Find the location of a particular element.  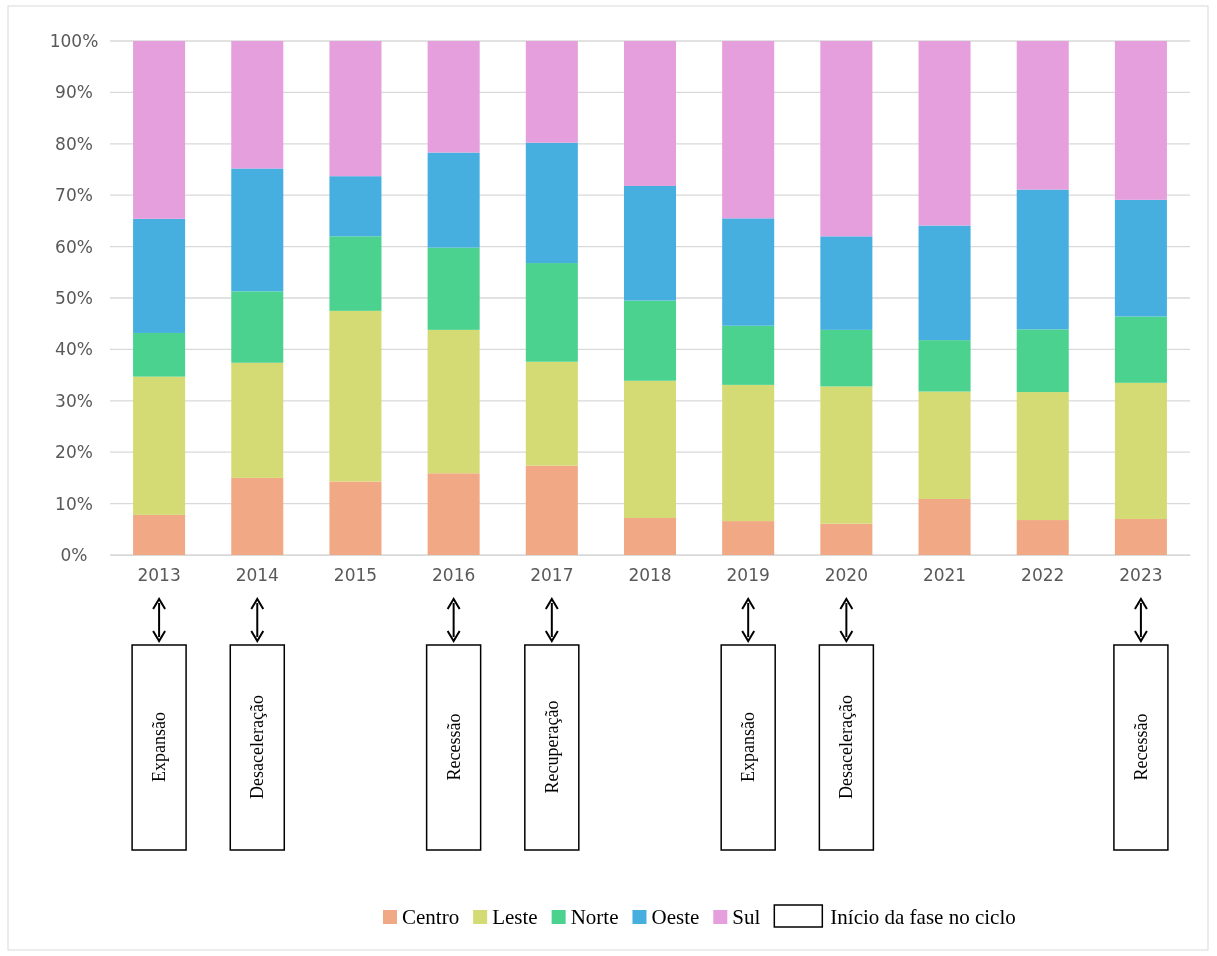

legend-label: Sul is located at coordinates (746, 917).